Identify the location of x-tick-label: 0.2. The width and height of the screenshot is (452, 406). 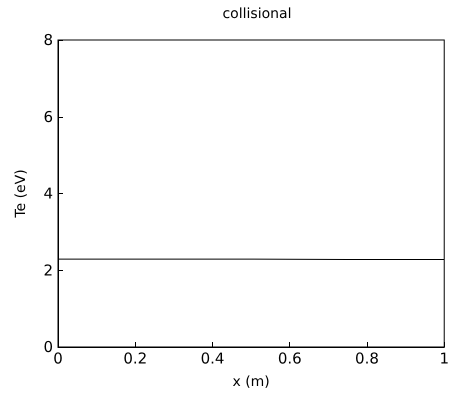
(135, 359).